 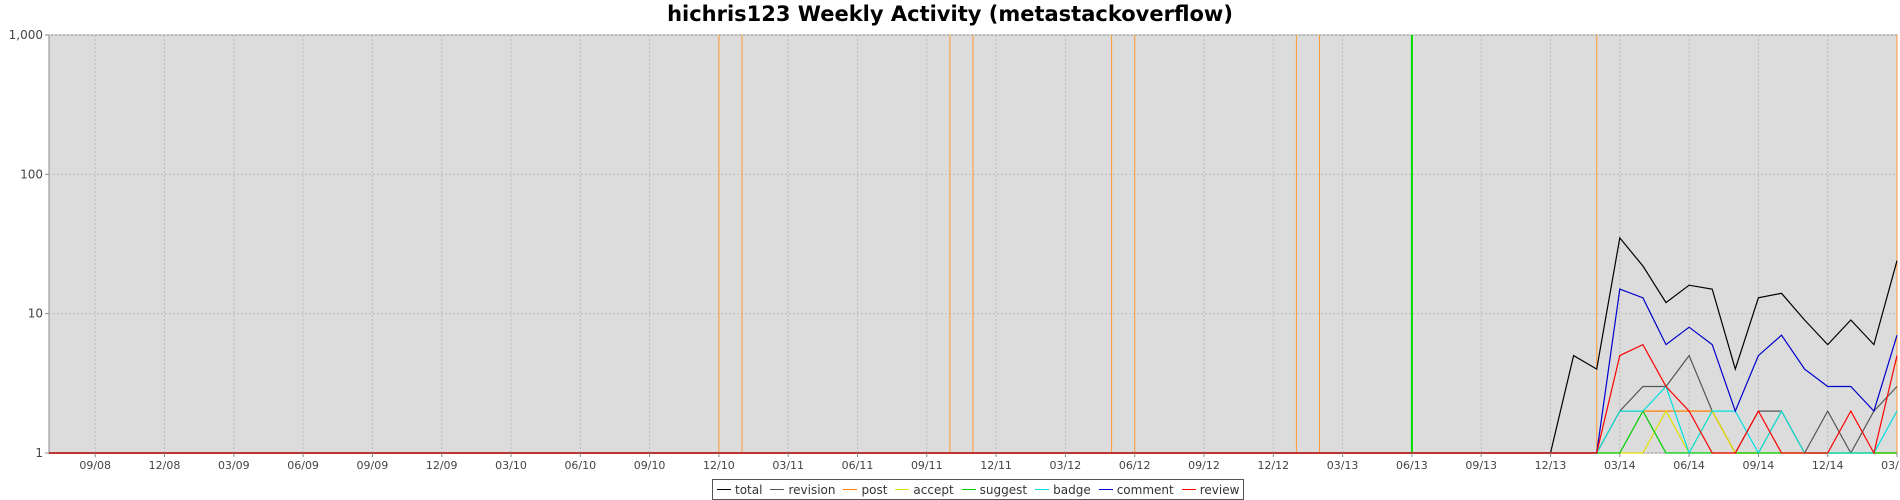 I want to click on legend-item-total: total, so click(x=739, y=490).